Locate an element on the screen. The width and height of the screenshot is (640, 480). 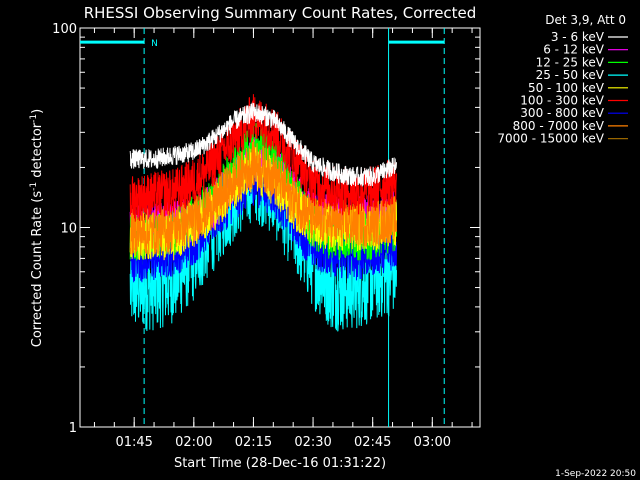
x-tick-label: 02:15 is located at coordinates (253, 442).